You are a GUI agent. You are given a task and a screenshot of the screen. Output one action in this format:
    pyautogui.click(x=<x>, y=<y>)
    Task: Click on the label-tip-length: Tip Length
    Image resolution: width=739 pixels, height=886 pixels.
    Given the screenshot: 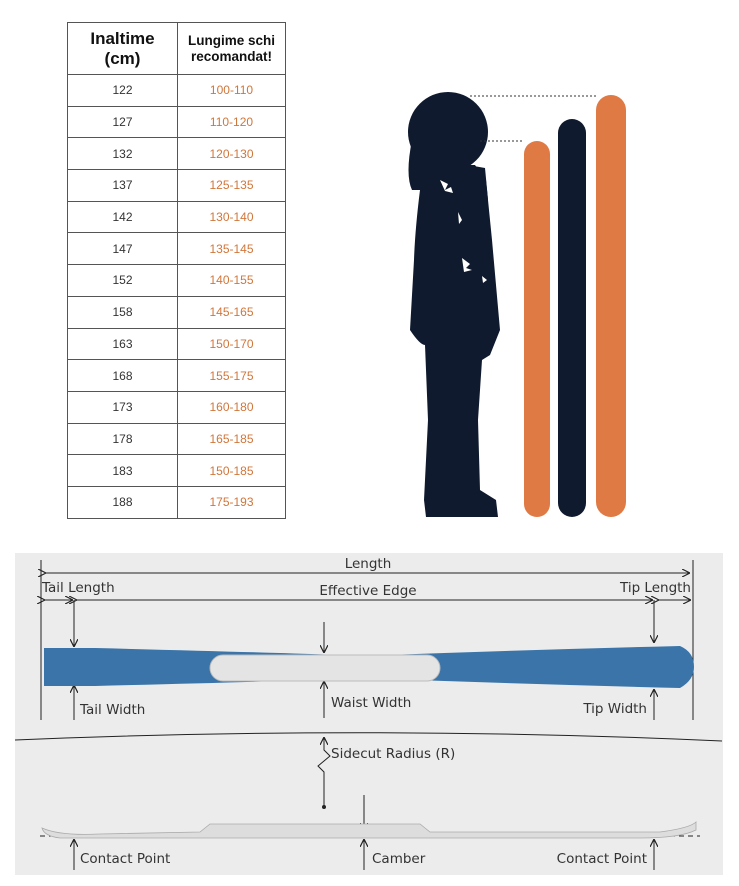 What is the action you would take?
    pyautogui.click(x=655, y=588)
    